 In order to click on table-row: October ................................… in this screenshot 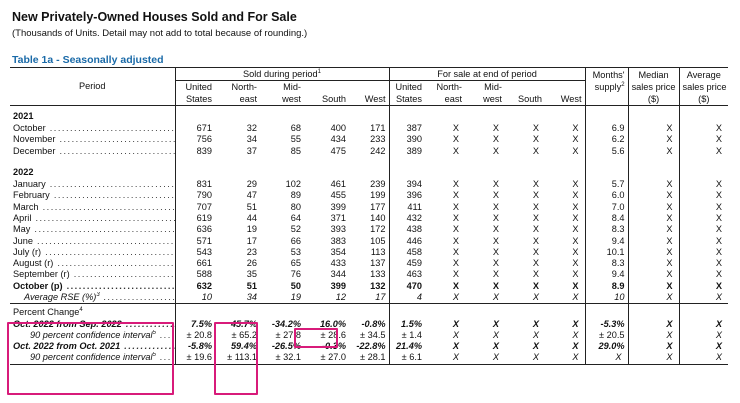, I will do `click(369, 129)`.